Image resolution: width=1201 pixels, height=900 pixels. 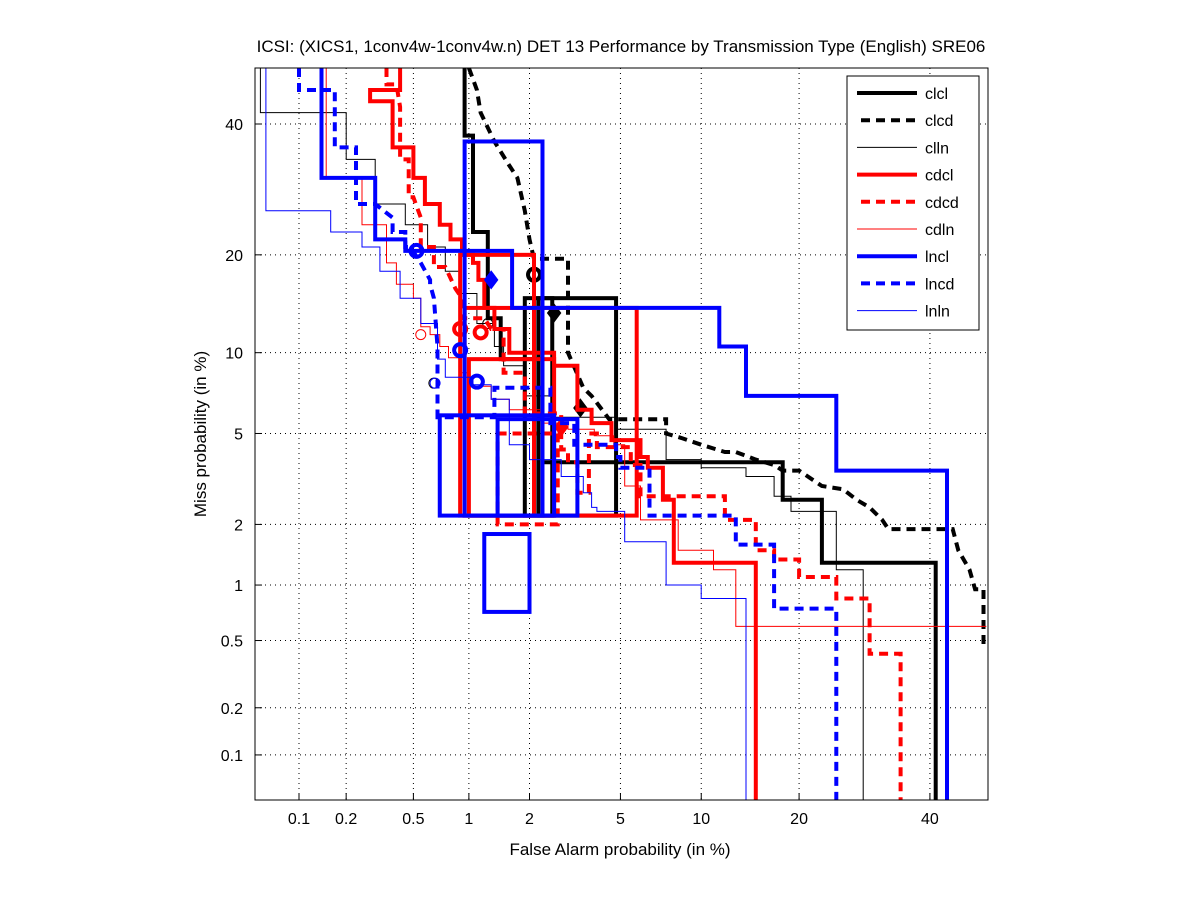 I want to click on min-dcf-marker-lncd, so click(x=491, y=280).